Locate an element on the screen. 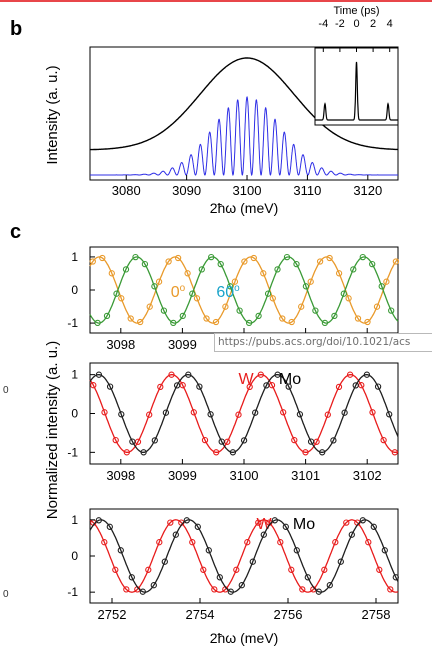 The image size is (432, 651). chart-c3-series-Mo is located at coordinates (244, 556).